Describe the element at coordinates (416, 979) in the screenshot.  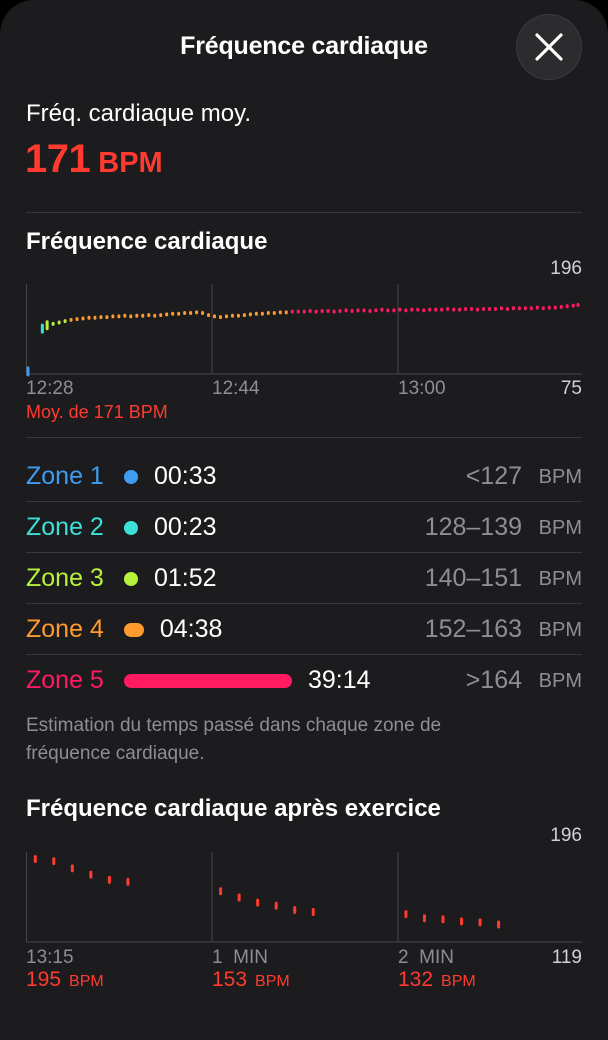
I see `recovery-value-number: 132` at that location.